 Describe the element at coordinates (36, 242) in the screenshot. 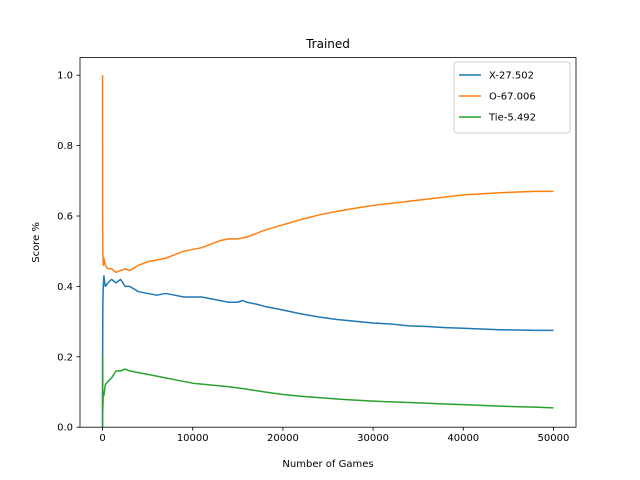

I see `y-axis-label: Score %` at that location.